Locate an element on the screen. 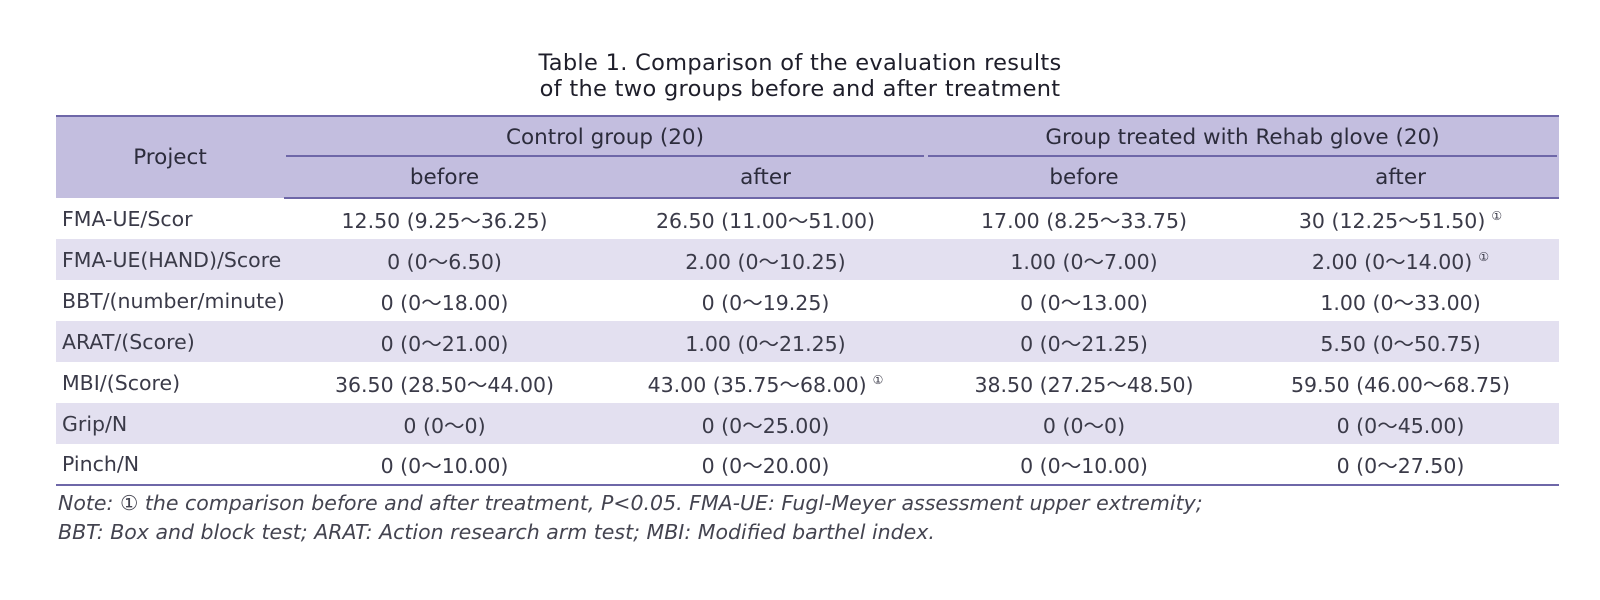 The width and height of the screenshot is (1600, 600). value-text: 38.50 (27.25～48.50) is located at coordinates (1084, 384).